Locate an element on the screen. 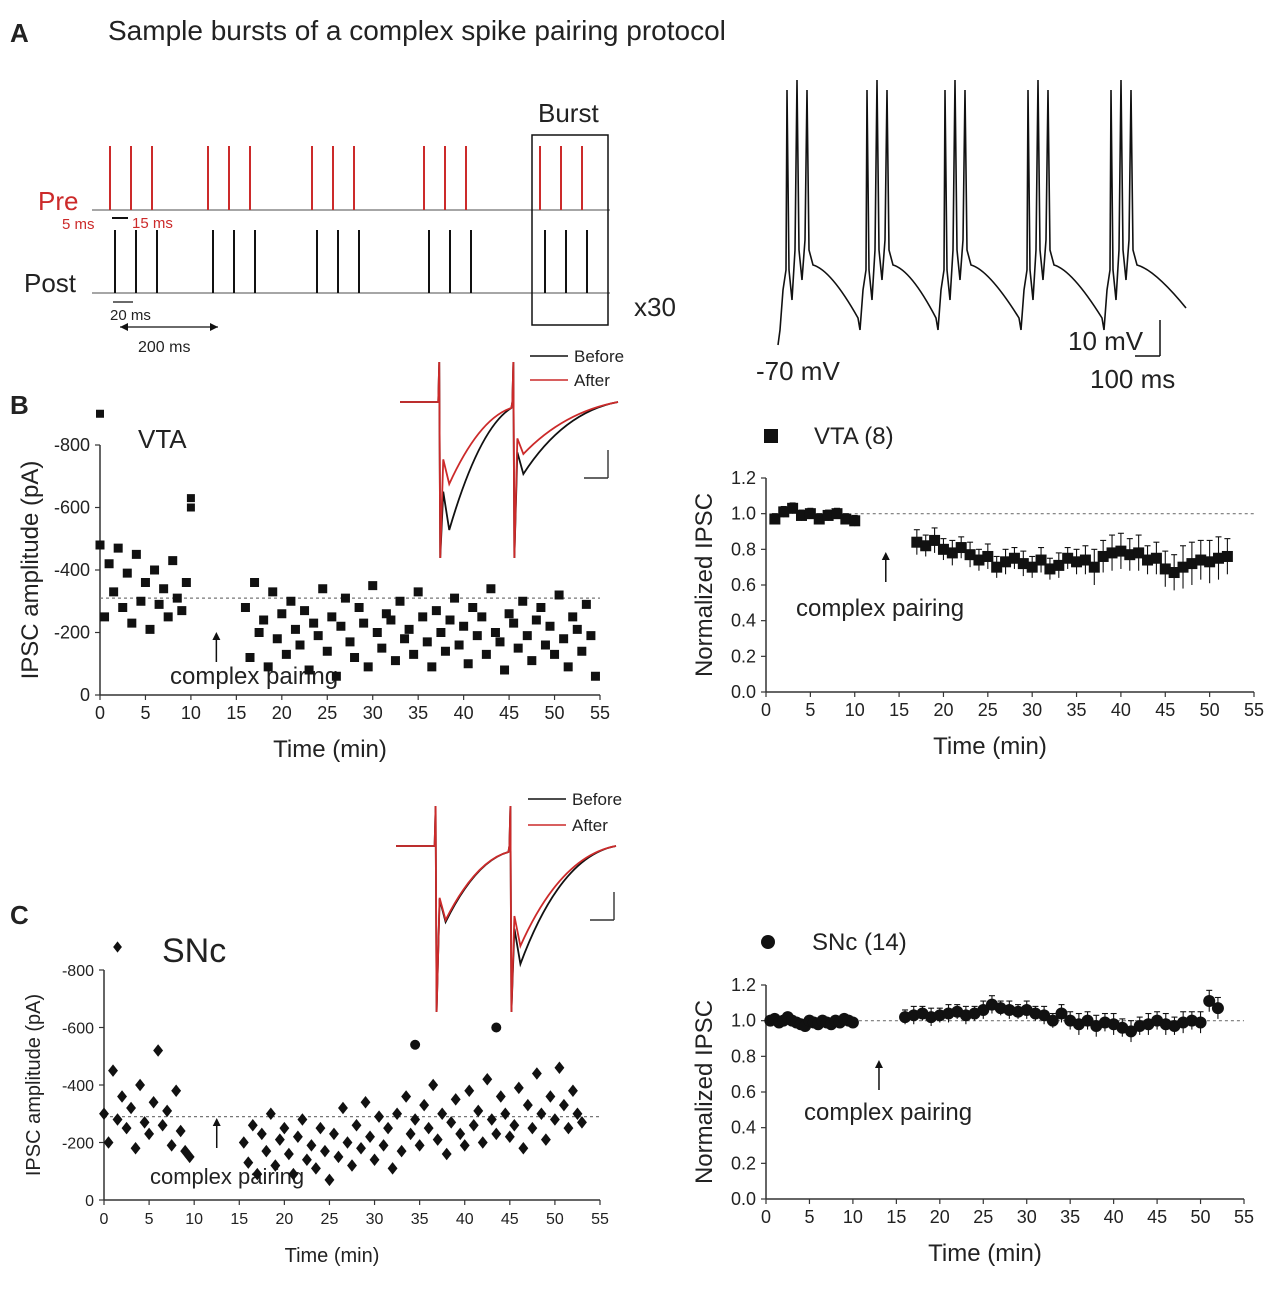 The width and height of the screenshot is (1282, 1300). x-tick-label: 50 is located at coordinates (555, 713).